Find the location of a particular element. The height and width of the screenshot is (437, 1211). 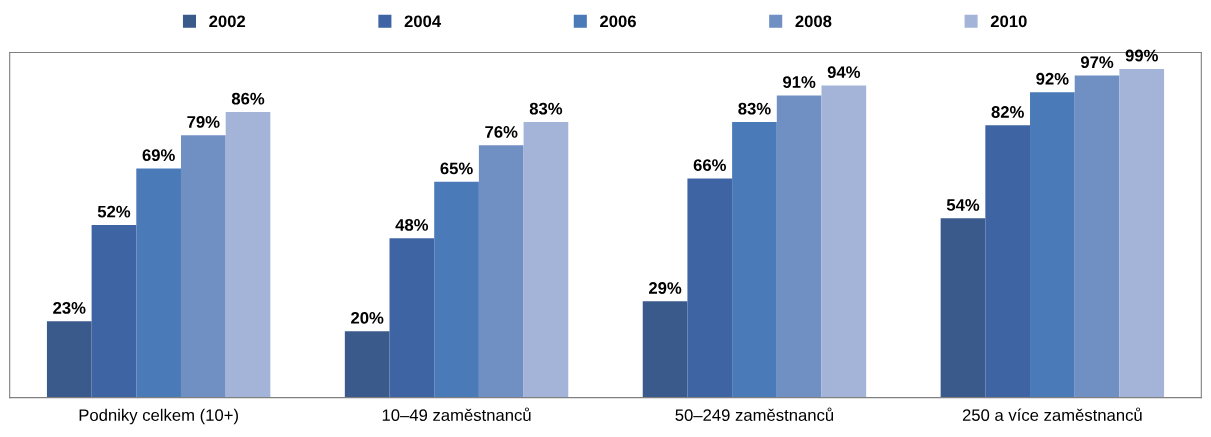

data-label: 69% is located at coordinates (158, 155).